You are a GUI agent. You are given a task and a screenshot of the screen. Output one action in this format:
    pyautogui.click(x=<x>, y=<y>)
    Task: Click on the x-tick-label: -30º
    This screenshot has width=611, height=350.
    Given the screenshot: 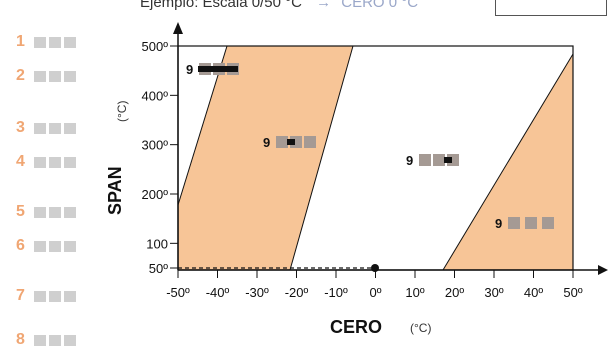 What is the action you would take?
    pyautogui.click(x=257, y=292)
    